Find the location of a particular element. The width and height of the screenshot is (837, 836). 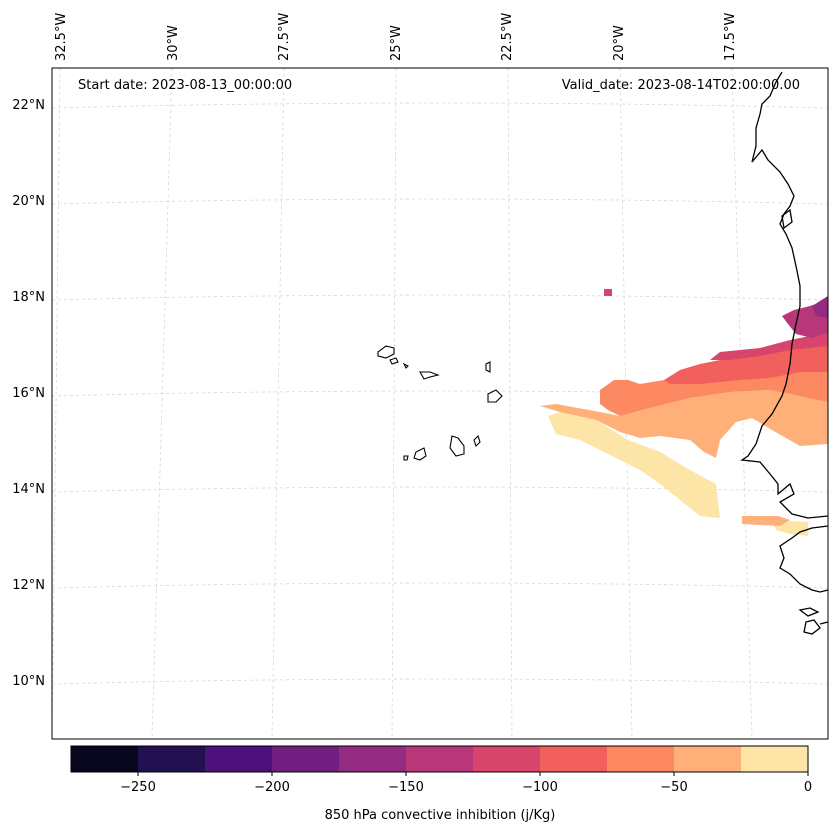

colorbar-title: 850 hPa convective inhibition (j/Kg) is located at coordinates (440, 815).